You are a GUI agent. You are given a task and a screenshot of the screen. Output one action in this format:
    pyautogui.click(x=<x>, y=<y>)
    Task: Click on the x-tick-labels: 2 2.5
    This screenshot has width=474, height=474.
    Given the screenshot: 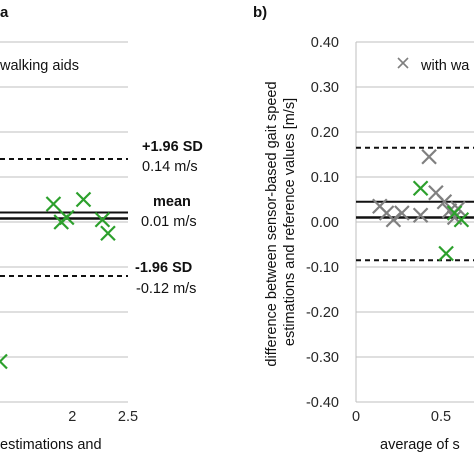 What is the action you would take?
    pyautogui.click(x=103, y=417)
    